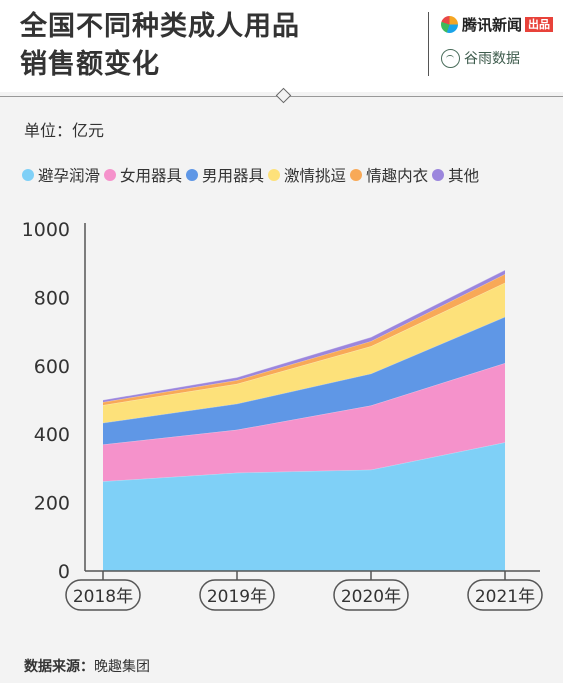  I want to click on legend-item: 男用器具, so click(225, 175).